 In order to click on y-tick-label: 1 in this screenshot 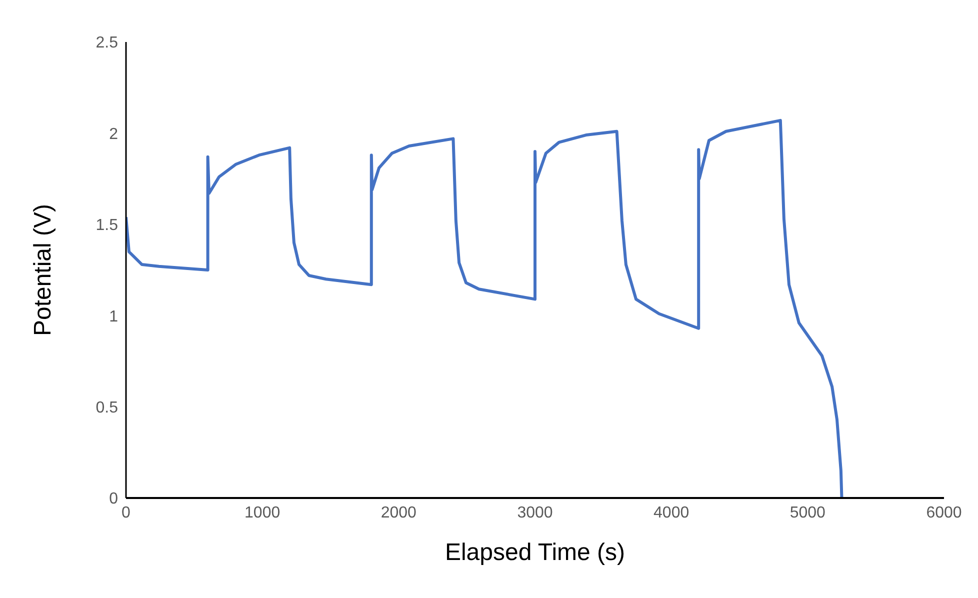, I will do `click(113, 317)`.